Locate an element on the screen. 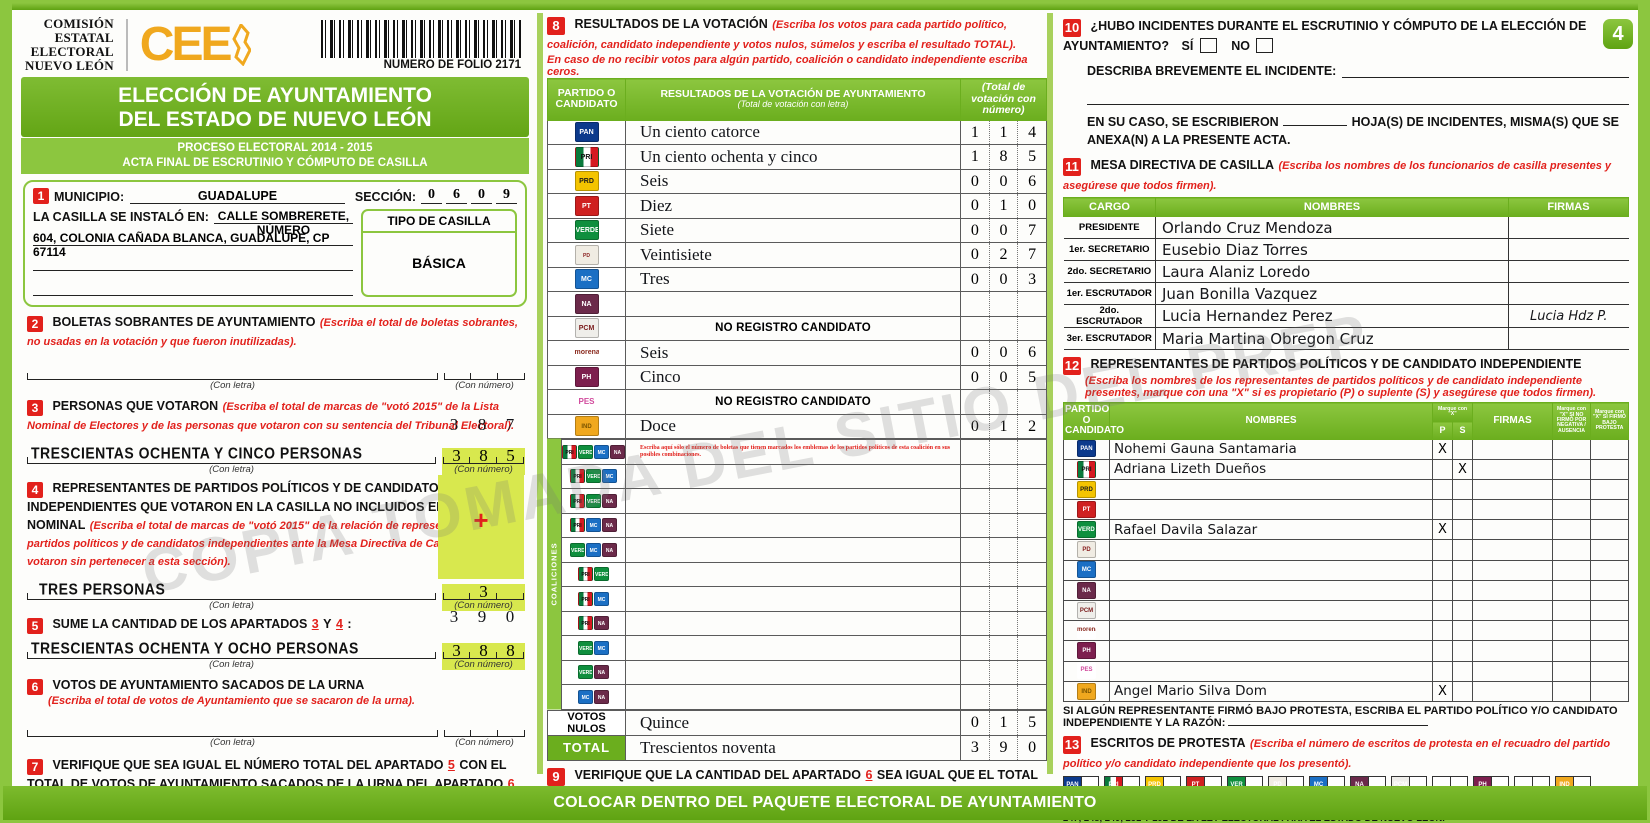 This screenshot has width=1650, height=823. municipio-value: GUADALUPE is located at coordinates (237, 196).